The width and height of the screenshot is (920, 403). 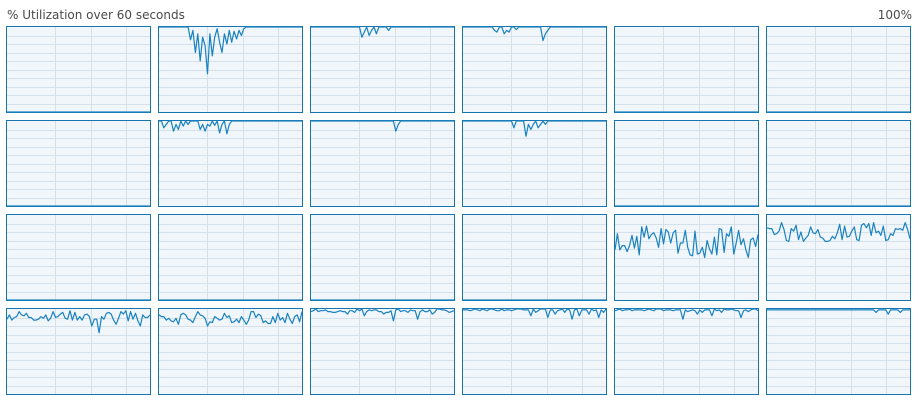 I want to click on graph-title: % Utilization over 60 seconds, so click(x=96, y=15).